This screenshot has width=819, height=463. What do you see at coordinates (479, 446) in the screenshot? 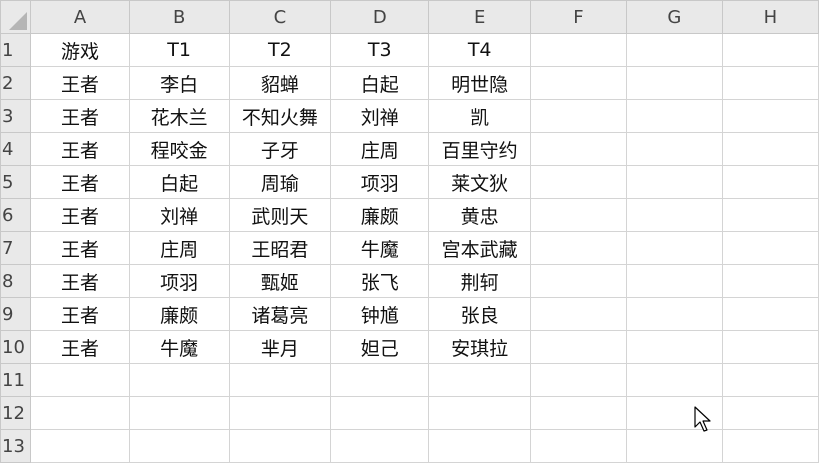
I see `cell-e13` at bounding box center [479, 446].